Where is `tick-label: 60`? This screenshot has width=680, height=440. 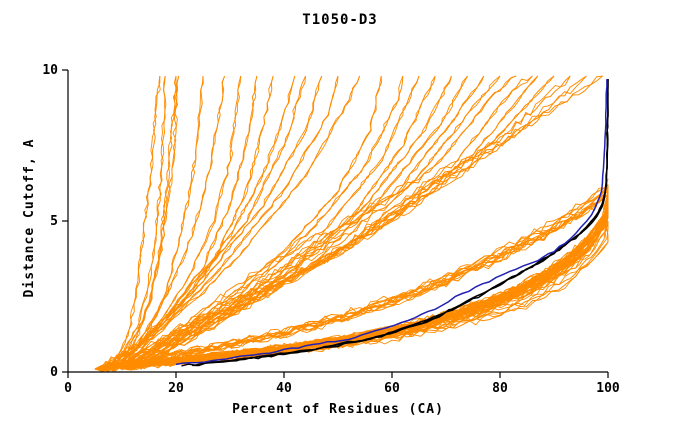
tick-label: 60 is located at coordinates (392, 388).